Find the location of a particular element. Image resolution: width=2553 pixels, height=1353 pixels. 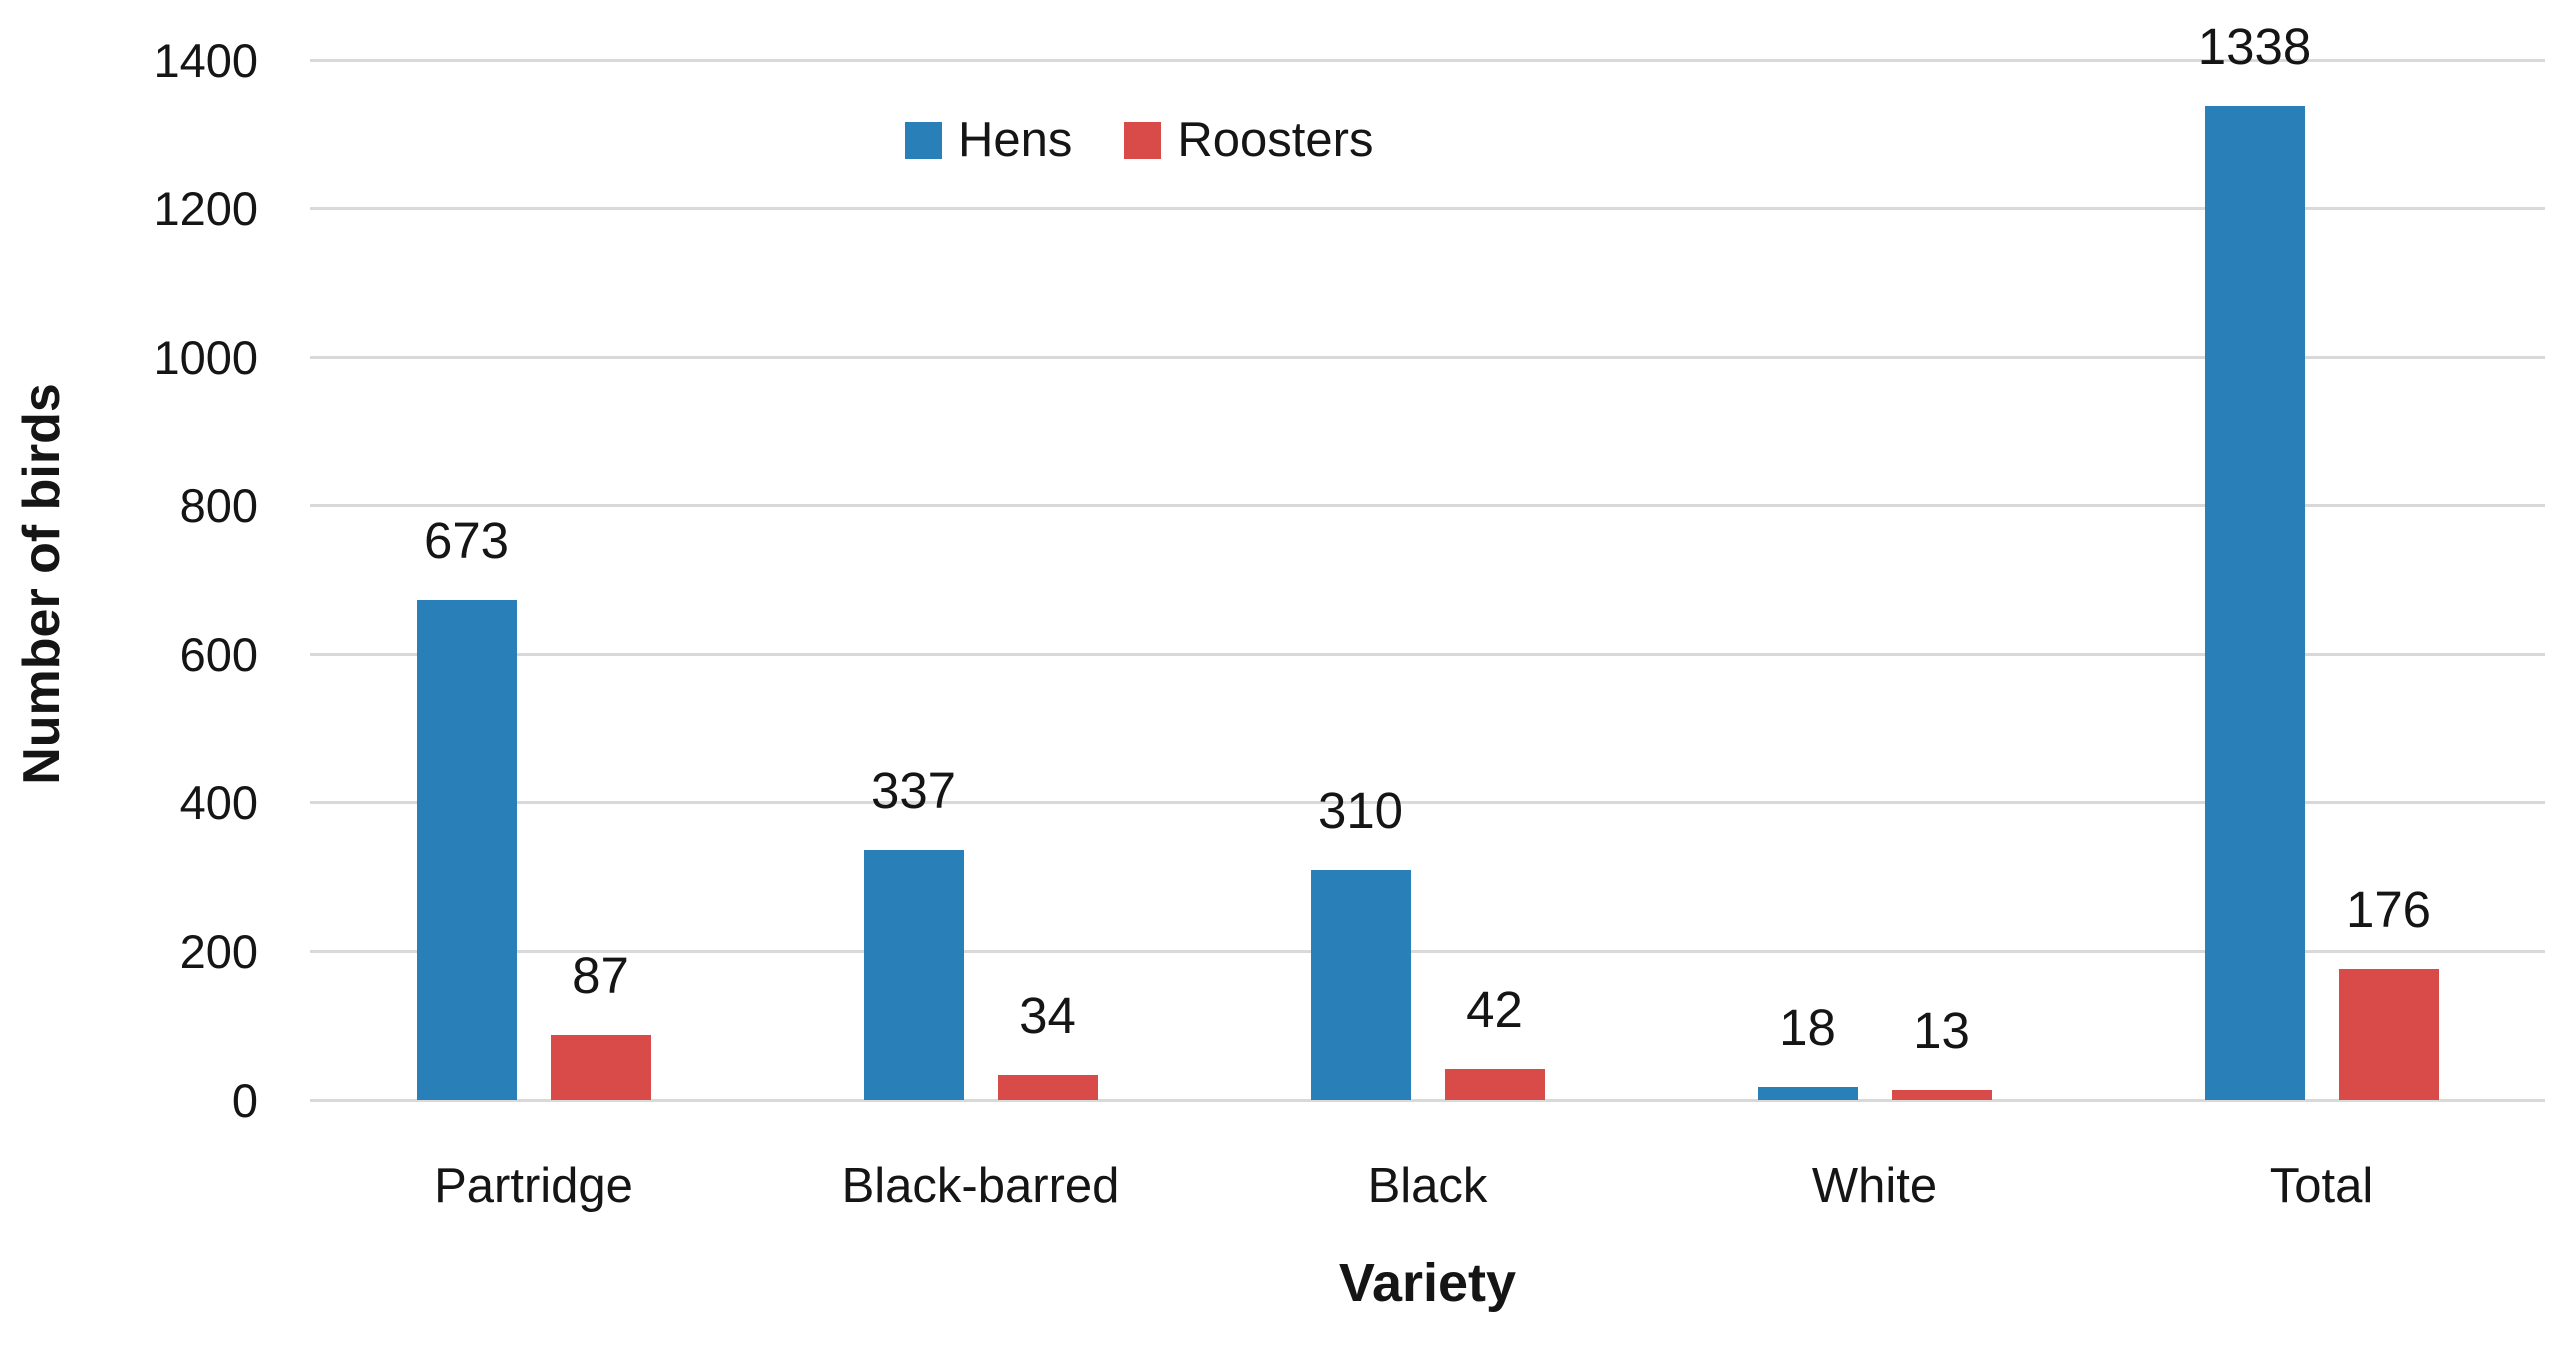

legend-item-roosters: Roosters is located at coordinates (1248, 140).